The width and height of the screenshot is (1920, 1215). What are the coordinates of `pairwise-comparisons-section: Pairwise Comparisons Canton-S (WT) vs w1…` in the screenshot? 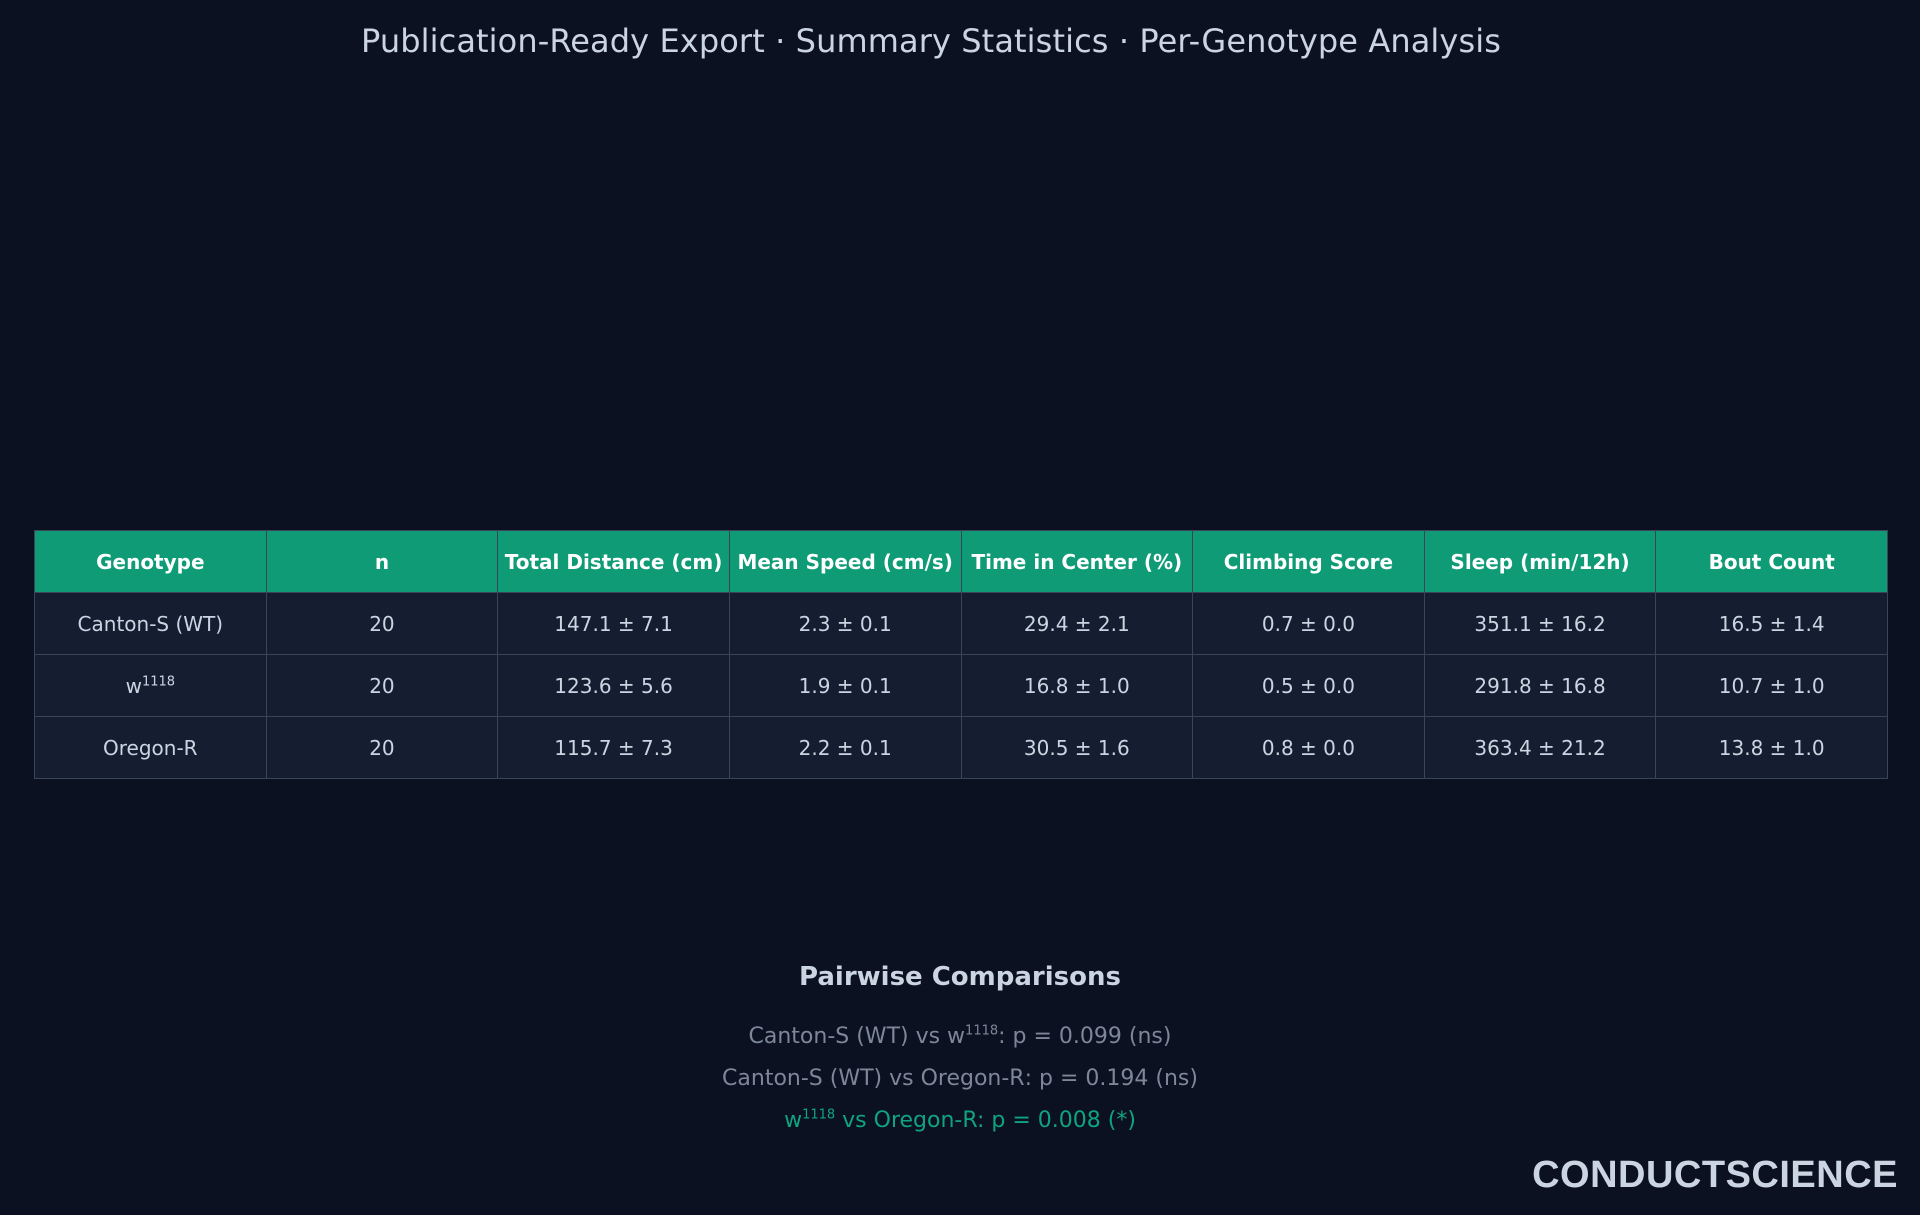 It's located at (960, 1052).